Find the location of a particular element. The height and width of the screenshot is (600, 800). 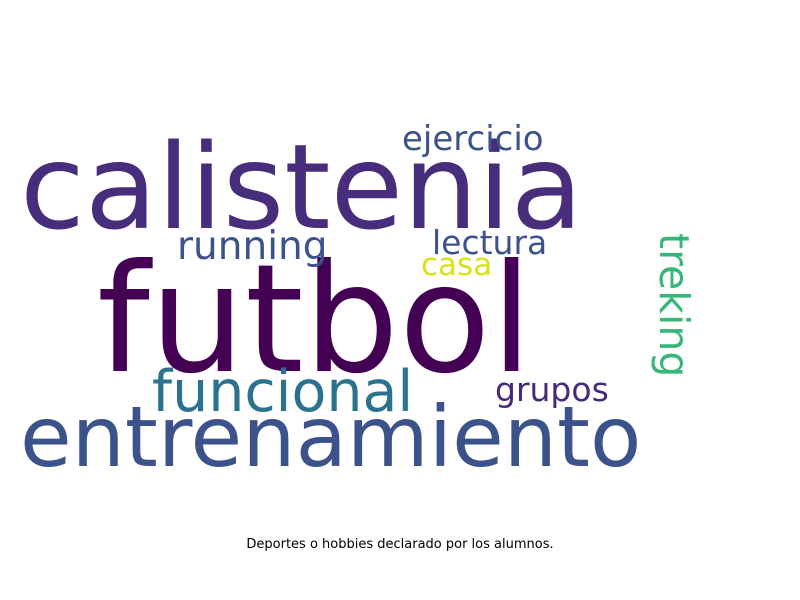

word-funcional: funcional is located at coordinates (283, 392).